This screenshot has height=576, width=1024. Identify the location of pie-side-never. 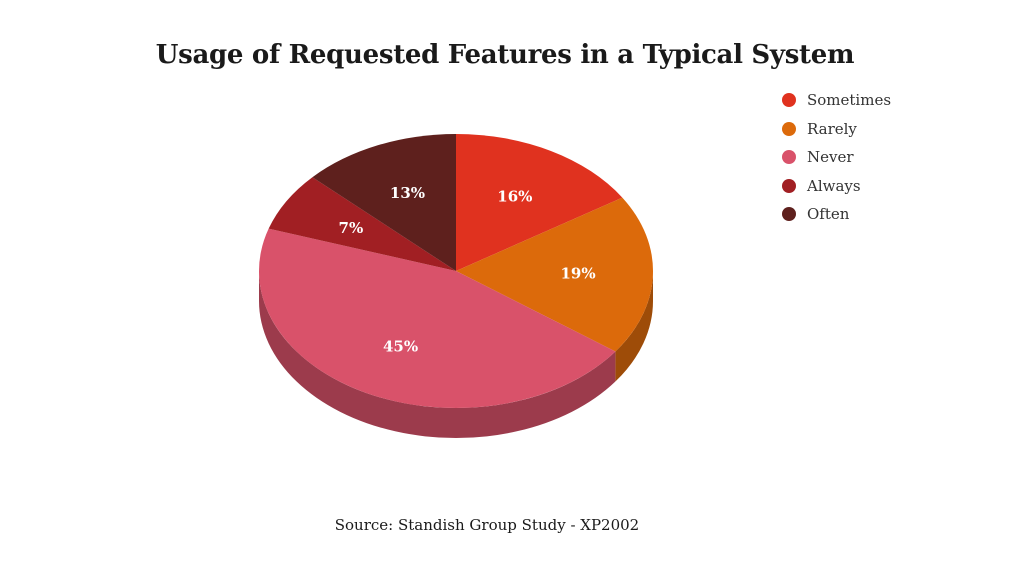
(437, 354).